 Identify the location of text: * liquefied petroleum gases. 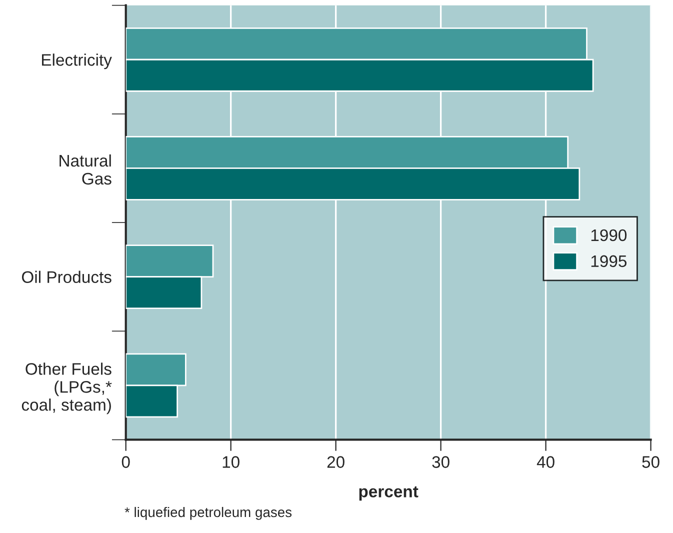
(208, 513).